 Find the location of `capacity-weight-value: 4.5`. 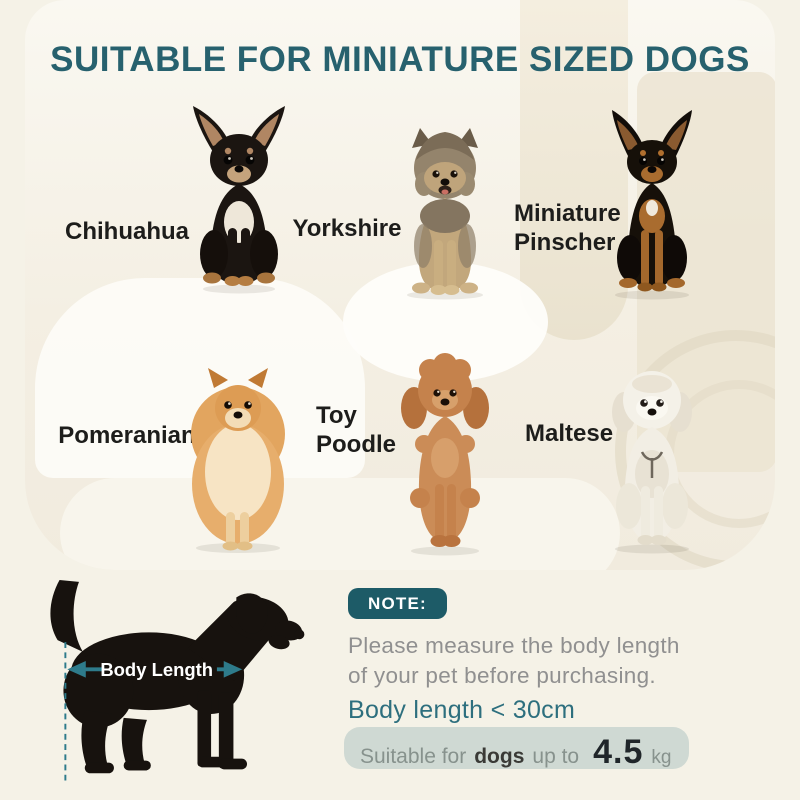

capacity-weight-value: 4.5 is located at coordinates (618, 752).